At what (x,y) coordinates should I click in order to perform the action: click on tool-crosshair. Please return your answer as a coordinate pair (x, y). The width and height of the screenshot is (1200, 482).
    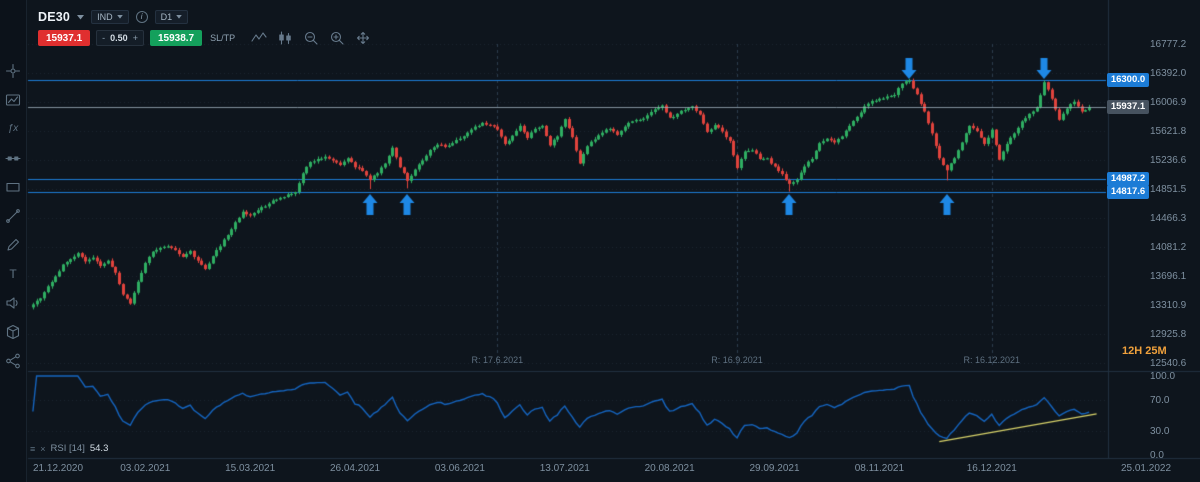
    Looking at the image, I should click on (13, 70).